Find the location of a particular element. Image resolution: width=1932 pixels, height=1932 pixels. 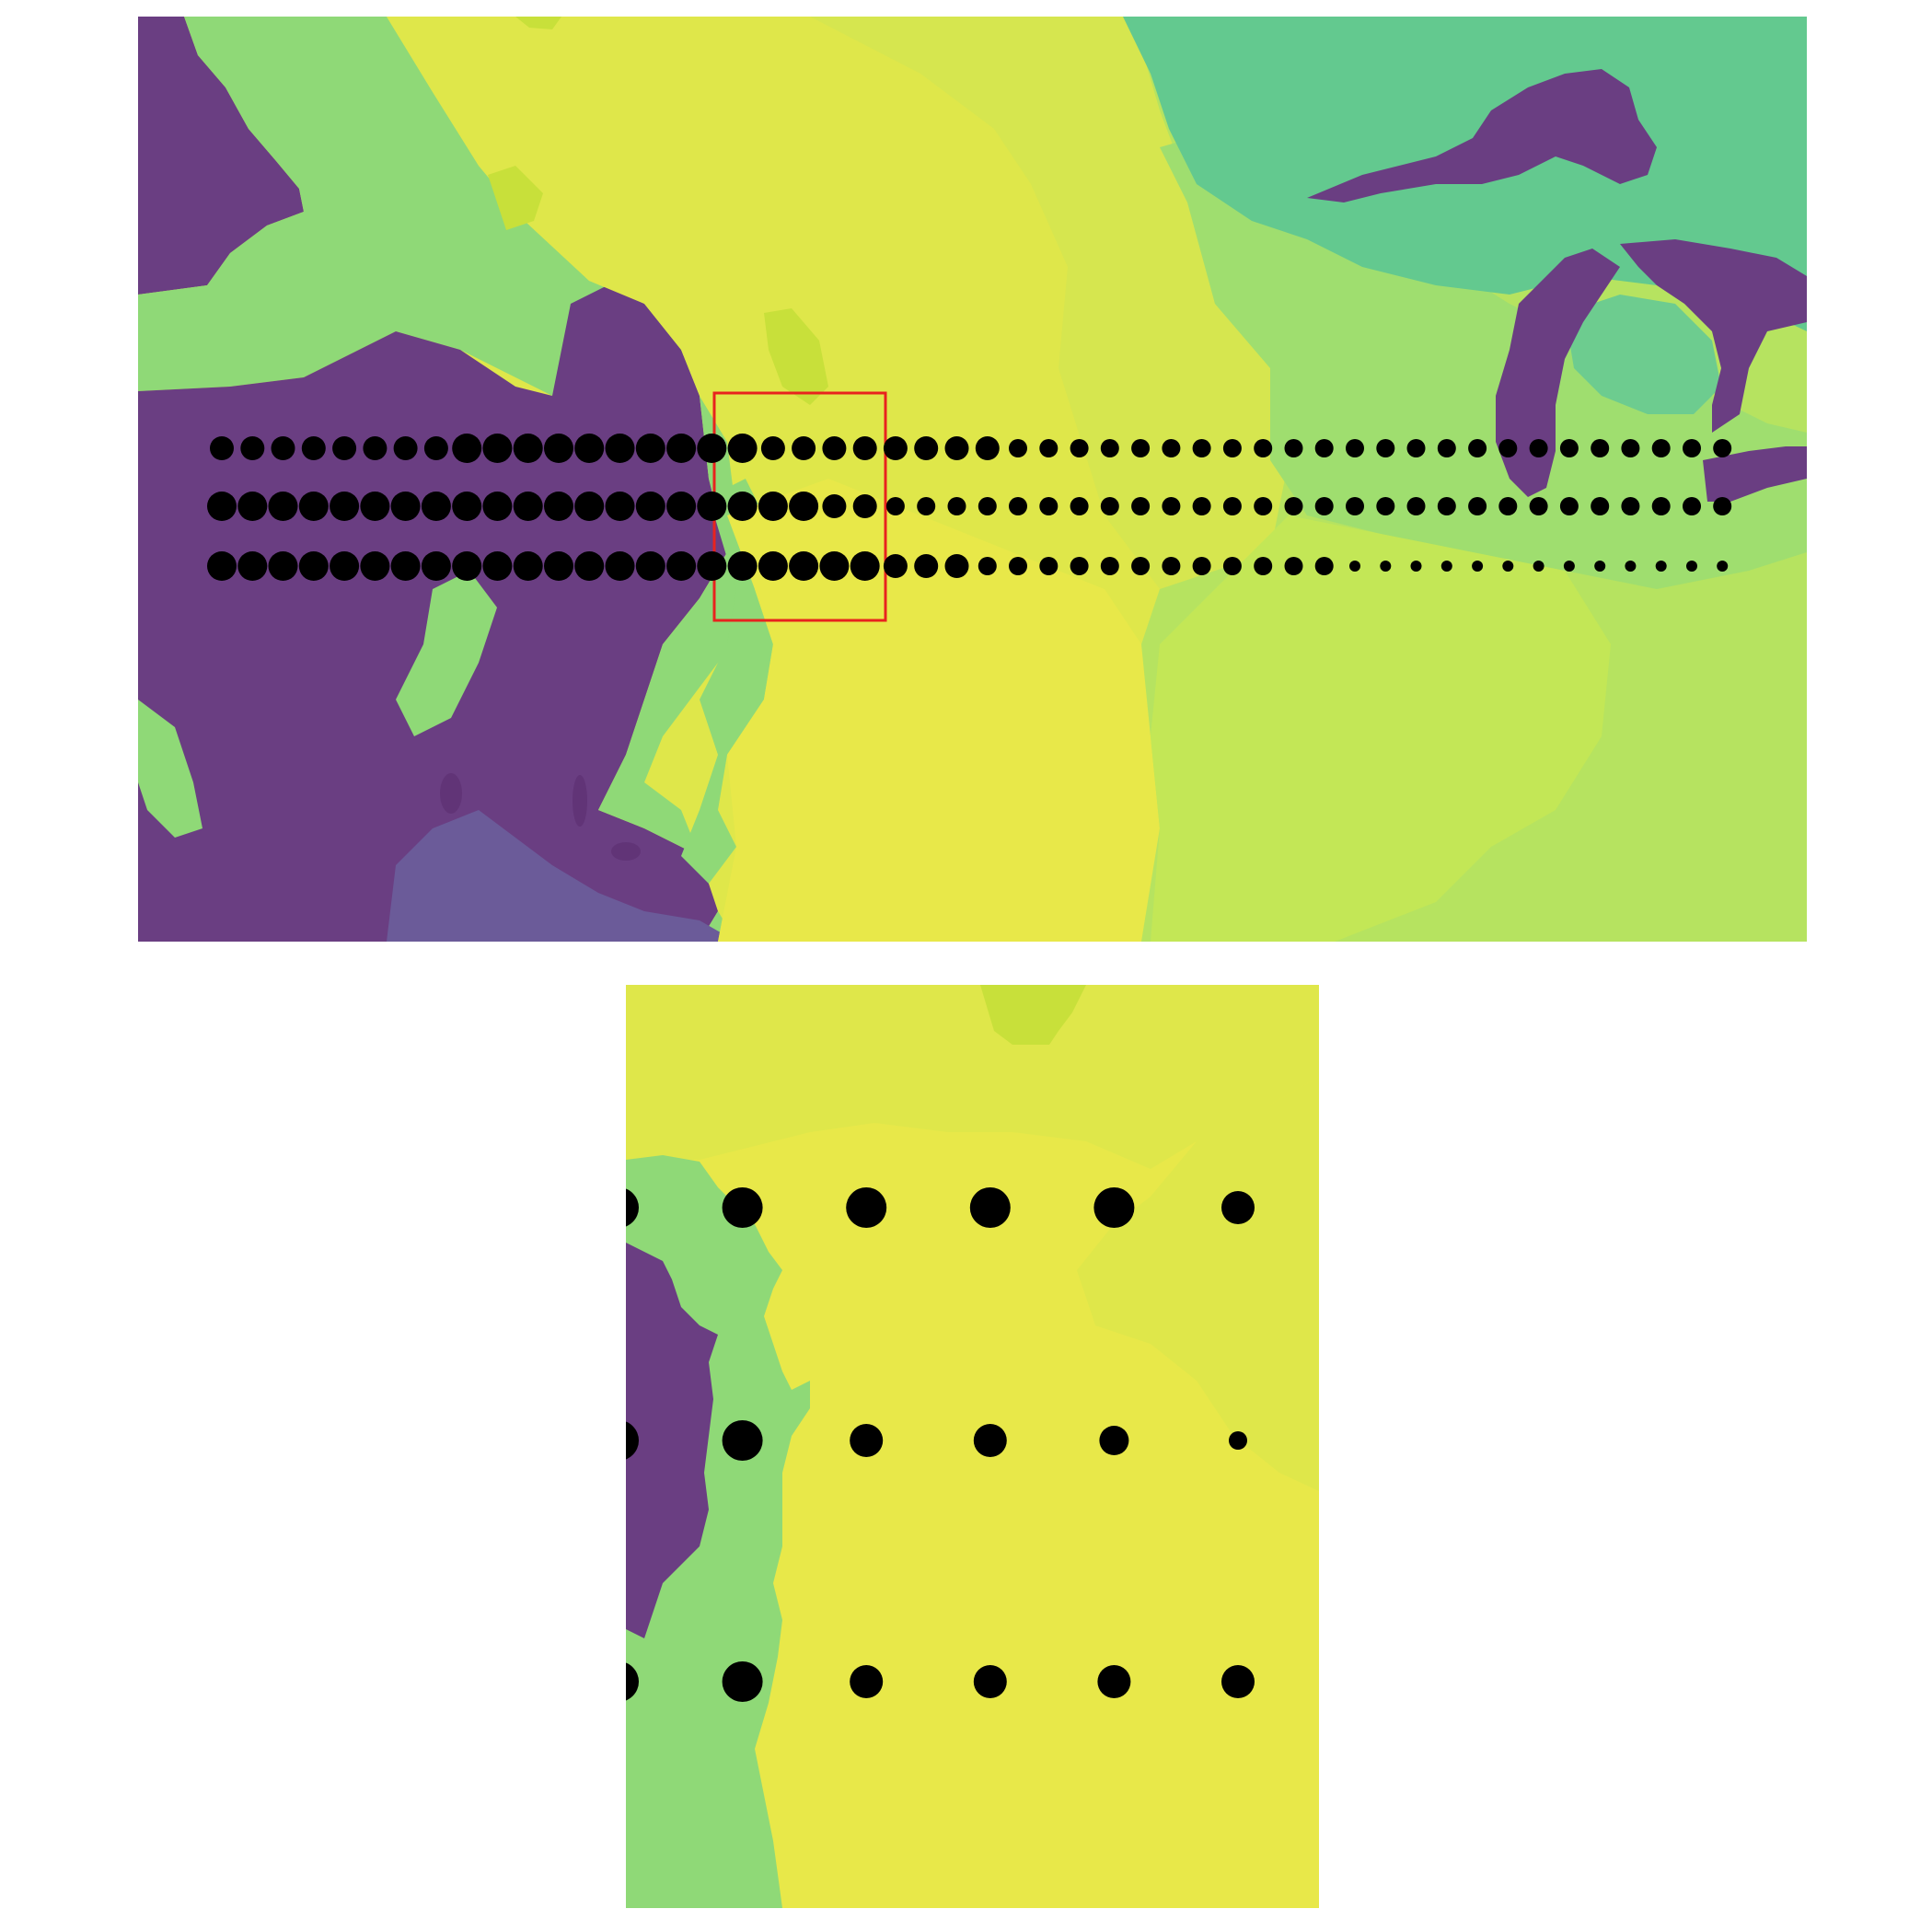

inset-devils-lake is located at coordinates (1033, 1015).